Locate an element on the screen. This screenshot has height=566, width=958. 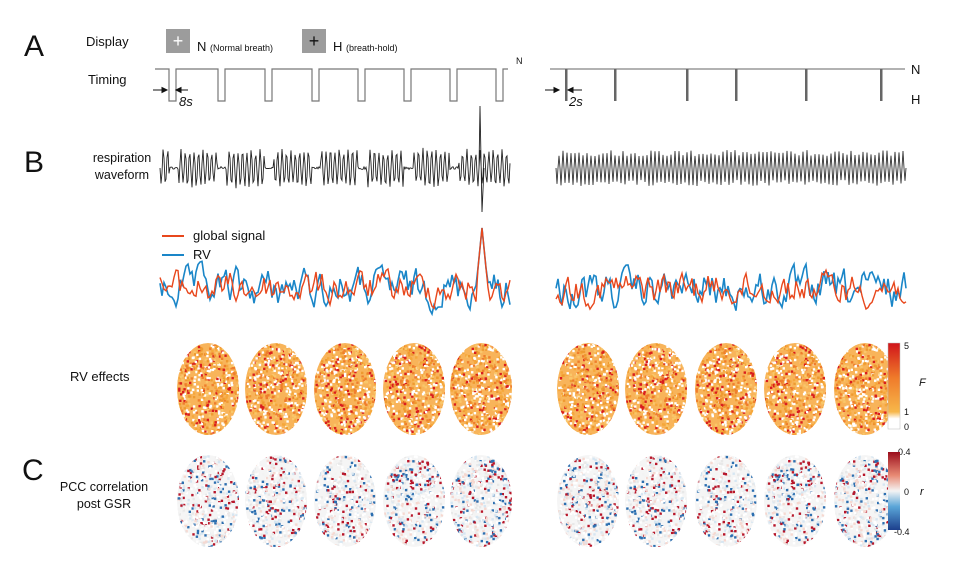
panel-label-a: A is located at coordinates (34, 46).